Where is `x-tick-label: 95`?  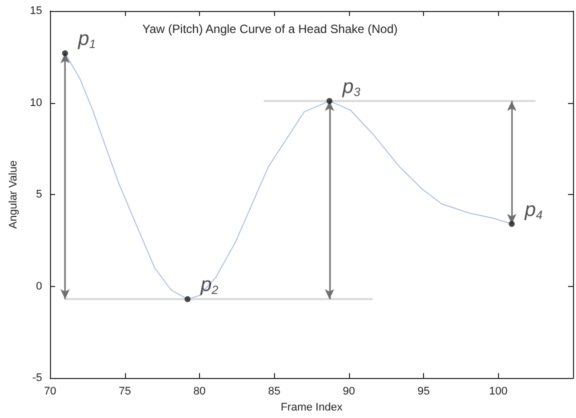
x-tick-label: 95 is located at coordinates (423, 392).